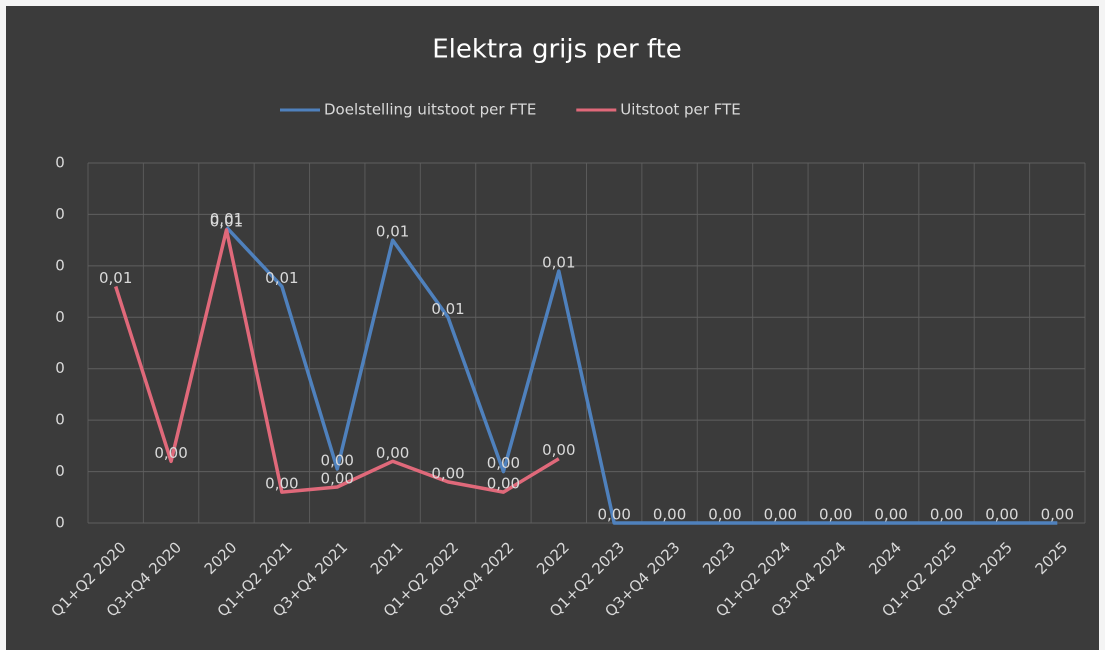 This screenshot has height=650, width=1105. I want to click on chart-title: Elektra grijs per fte, so click(557, 50).